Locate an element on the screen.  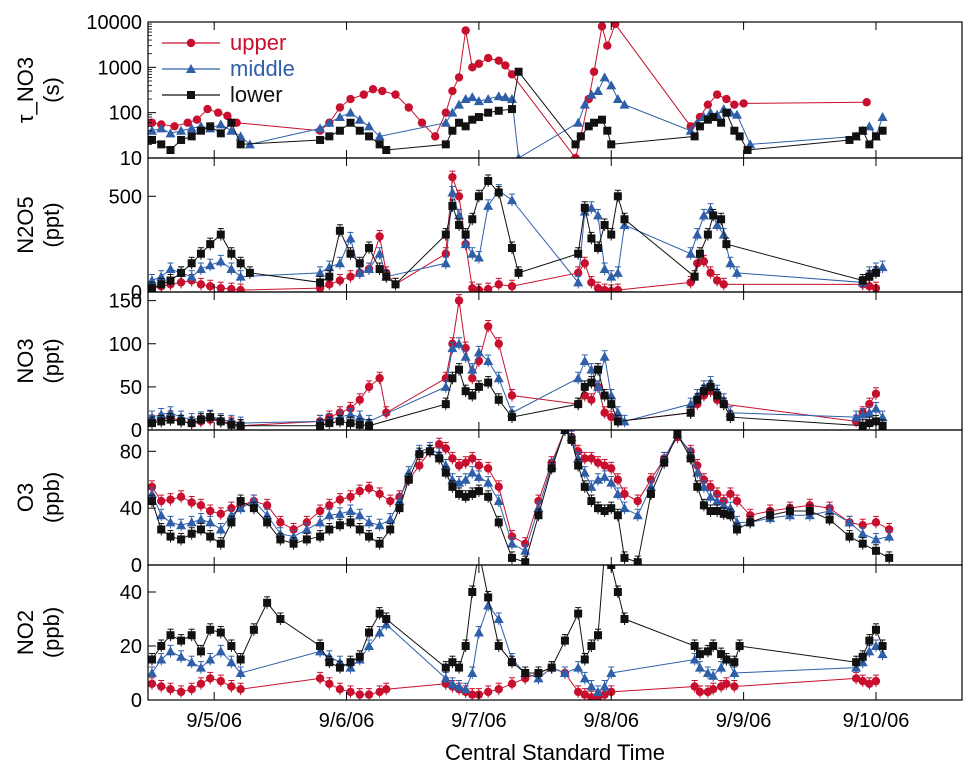
legend-label-lower: lower is located at coordinates (256, 94).